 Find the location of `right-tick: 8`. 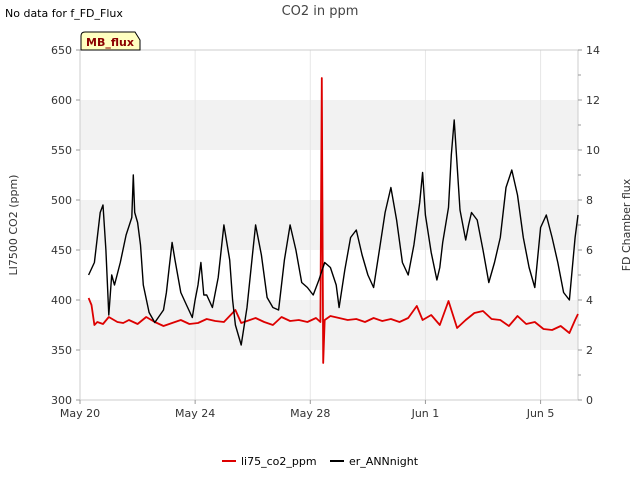

right-tick: 8 is located at coordinates (585, 200).